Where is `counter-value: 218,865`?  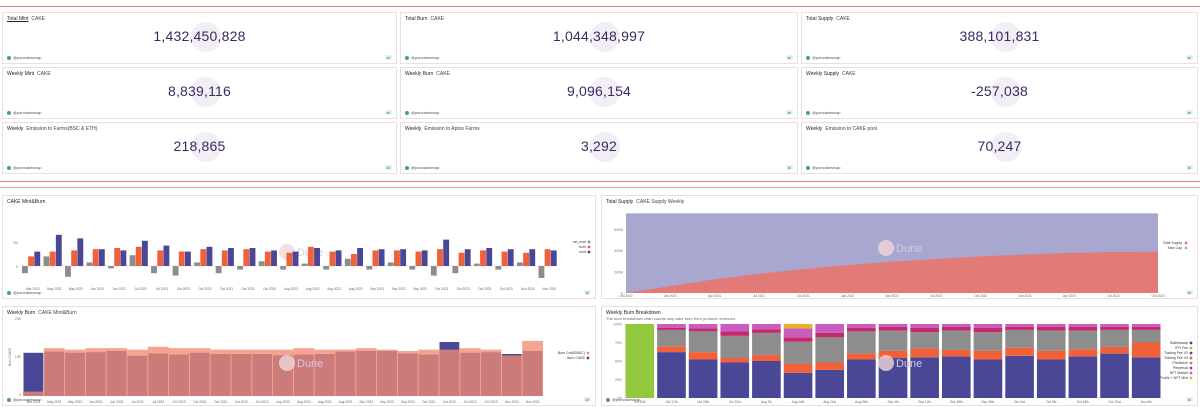 counter-value: 218,865 is located at coordinates (199, 146).